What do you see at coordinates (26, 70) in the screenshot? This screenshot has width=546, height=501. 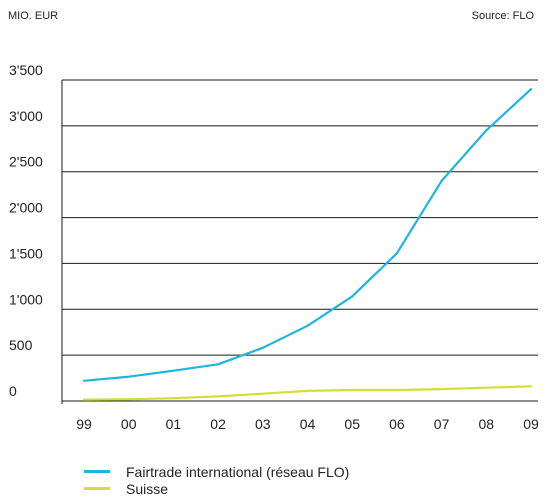 I see `y-tick-label: 3'500` at bounding box center [26, 70].